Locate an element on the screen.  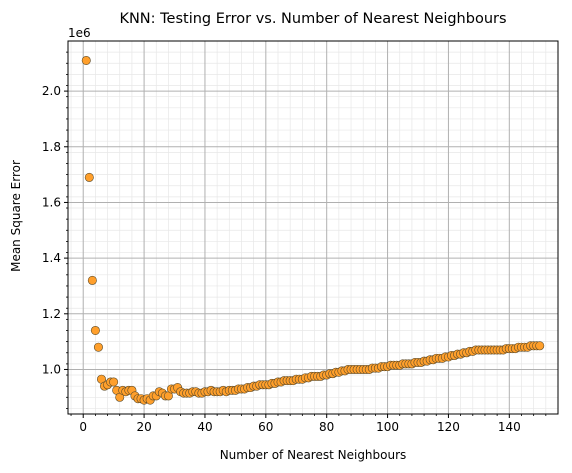
y-tick-label: 1.6 is located at coordinates (51, 202).